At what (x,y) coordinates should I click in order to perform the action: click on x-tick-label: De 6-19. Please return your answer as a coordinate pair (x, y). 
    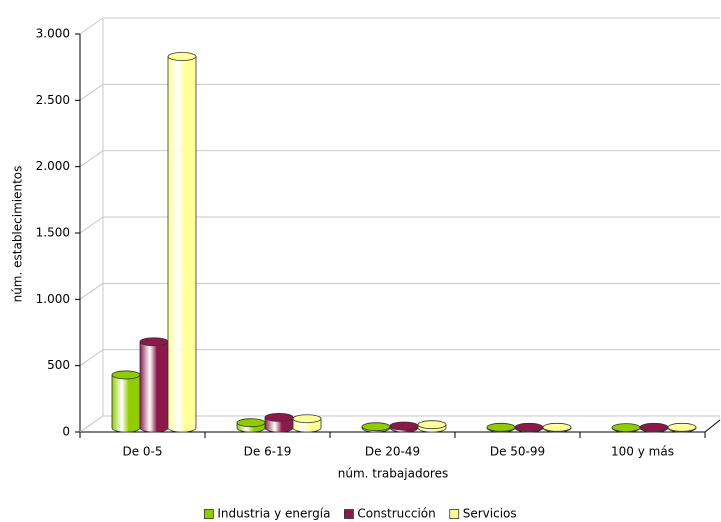
    Looking at the image, I should click on (268, 452).